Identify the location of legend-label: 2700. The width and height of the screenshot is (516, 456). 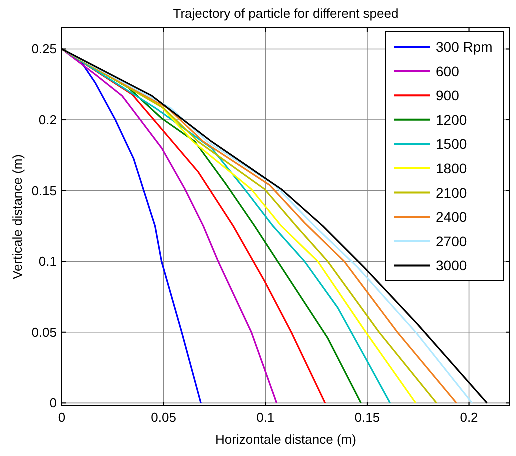
(452, 241).